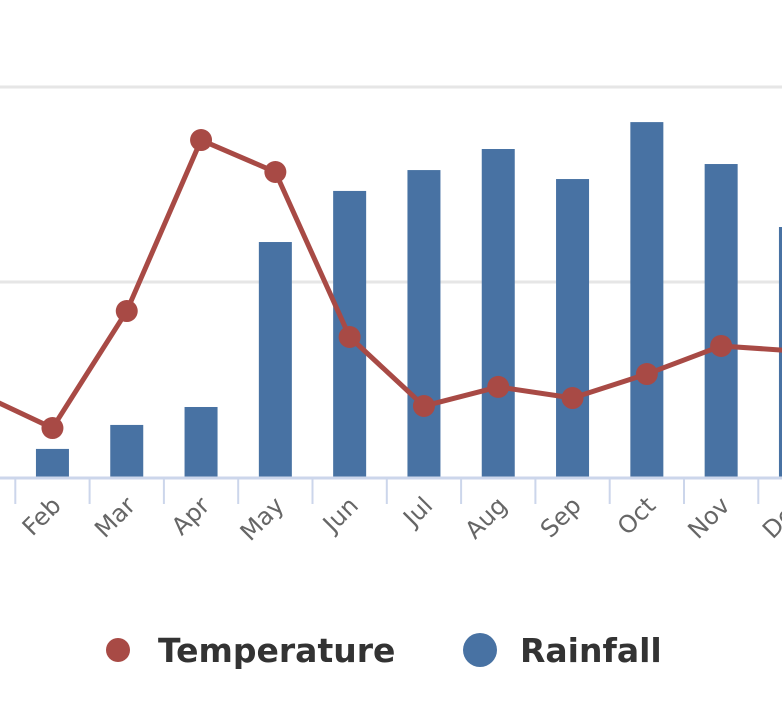 This screenshot has width=782, height=710. Describe the element at coordinates (498, 386) in the screenshot. I see `temperature-point-aug` at that location.